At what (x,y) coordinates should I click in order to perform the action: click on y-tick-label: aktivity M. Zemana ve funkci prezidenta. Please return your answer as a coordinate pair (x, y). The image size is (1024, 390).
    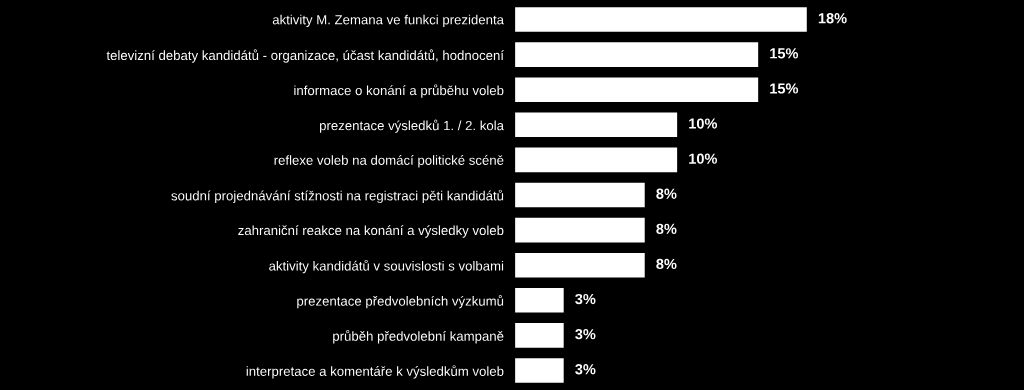
    Looking at the image, I should click on (388, 21).